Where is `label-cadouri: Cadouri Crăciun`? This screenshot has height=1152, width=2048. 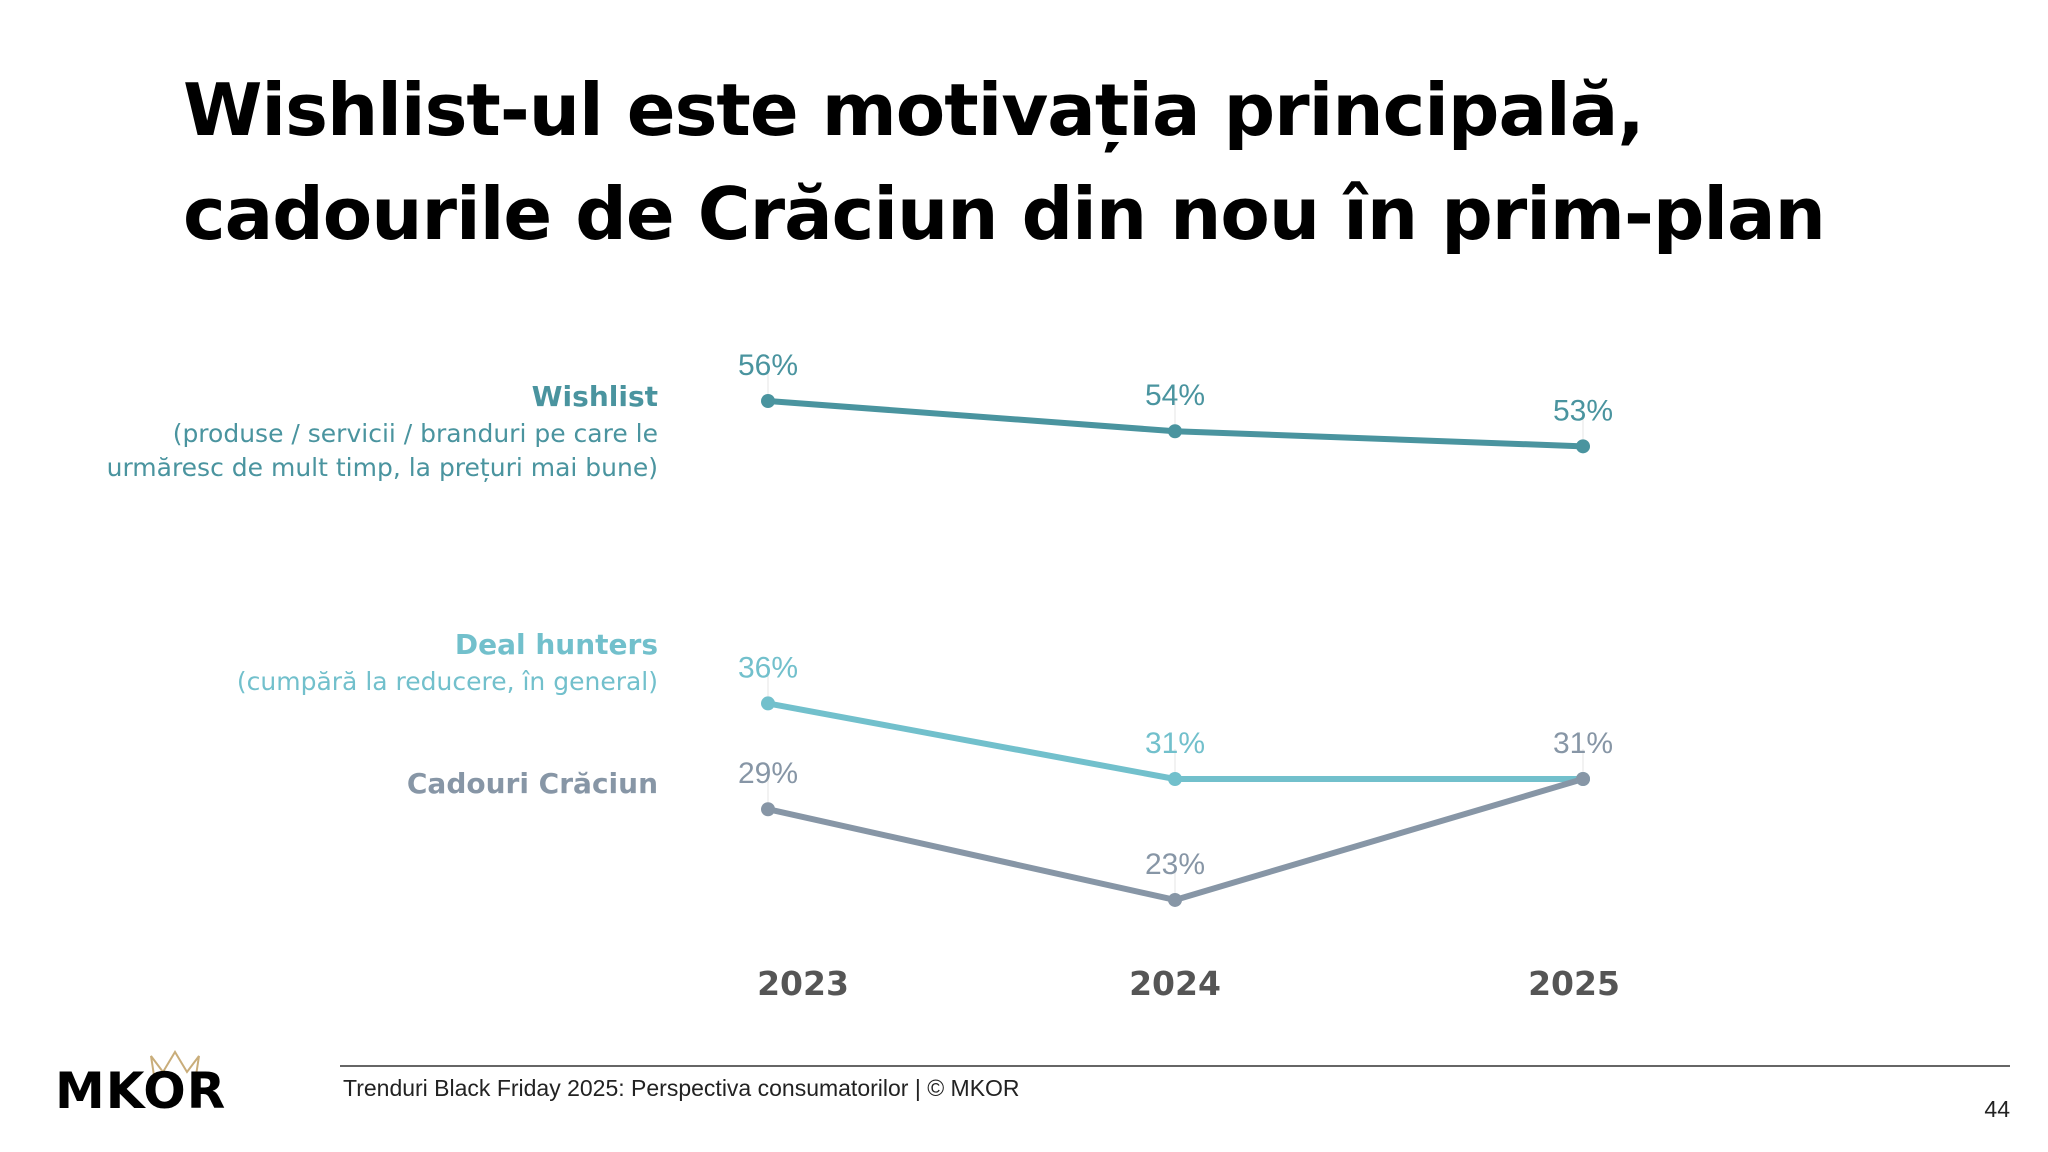
label-cadouri: Cadouri Crăciun is located at coordinates (532, 783).